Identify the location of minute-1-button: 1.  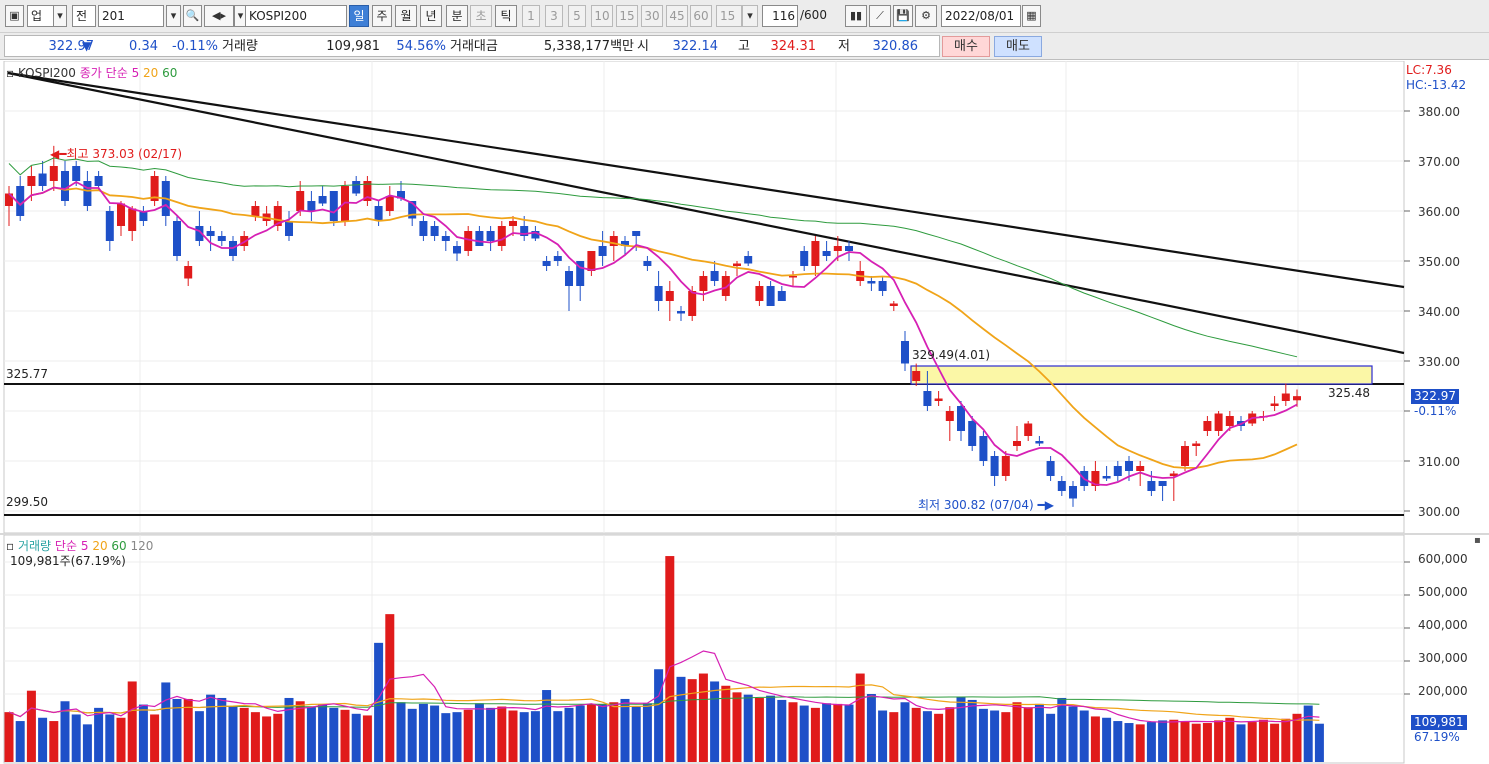
(531, 16).